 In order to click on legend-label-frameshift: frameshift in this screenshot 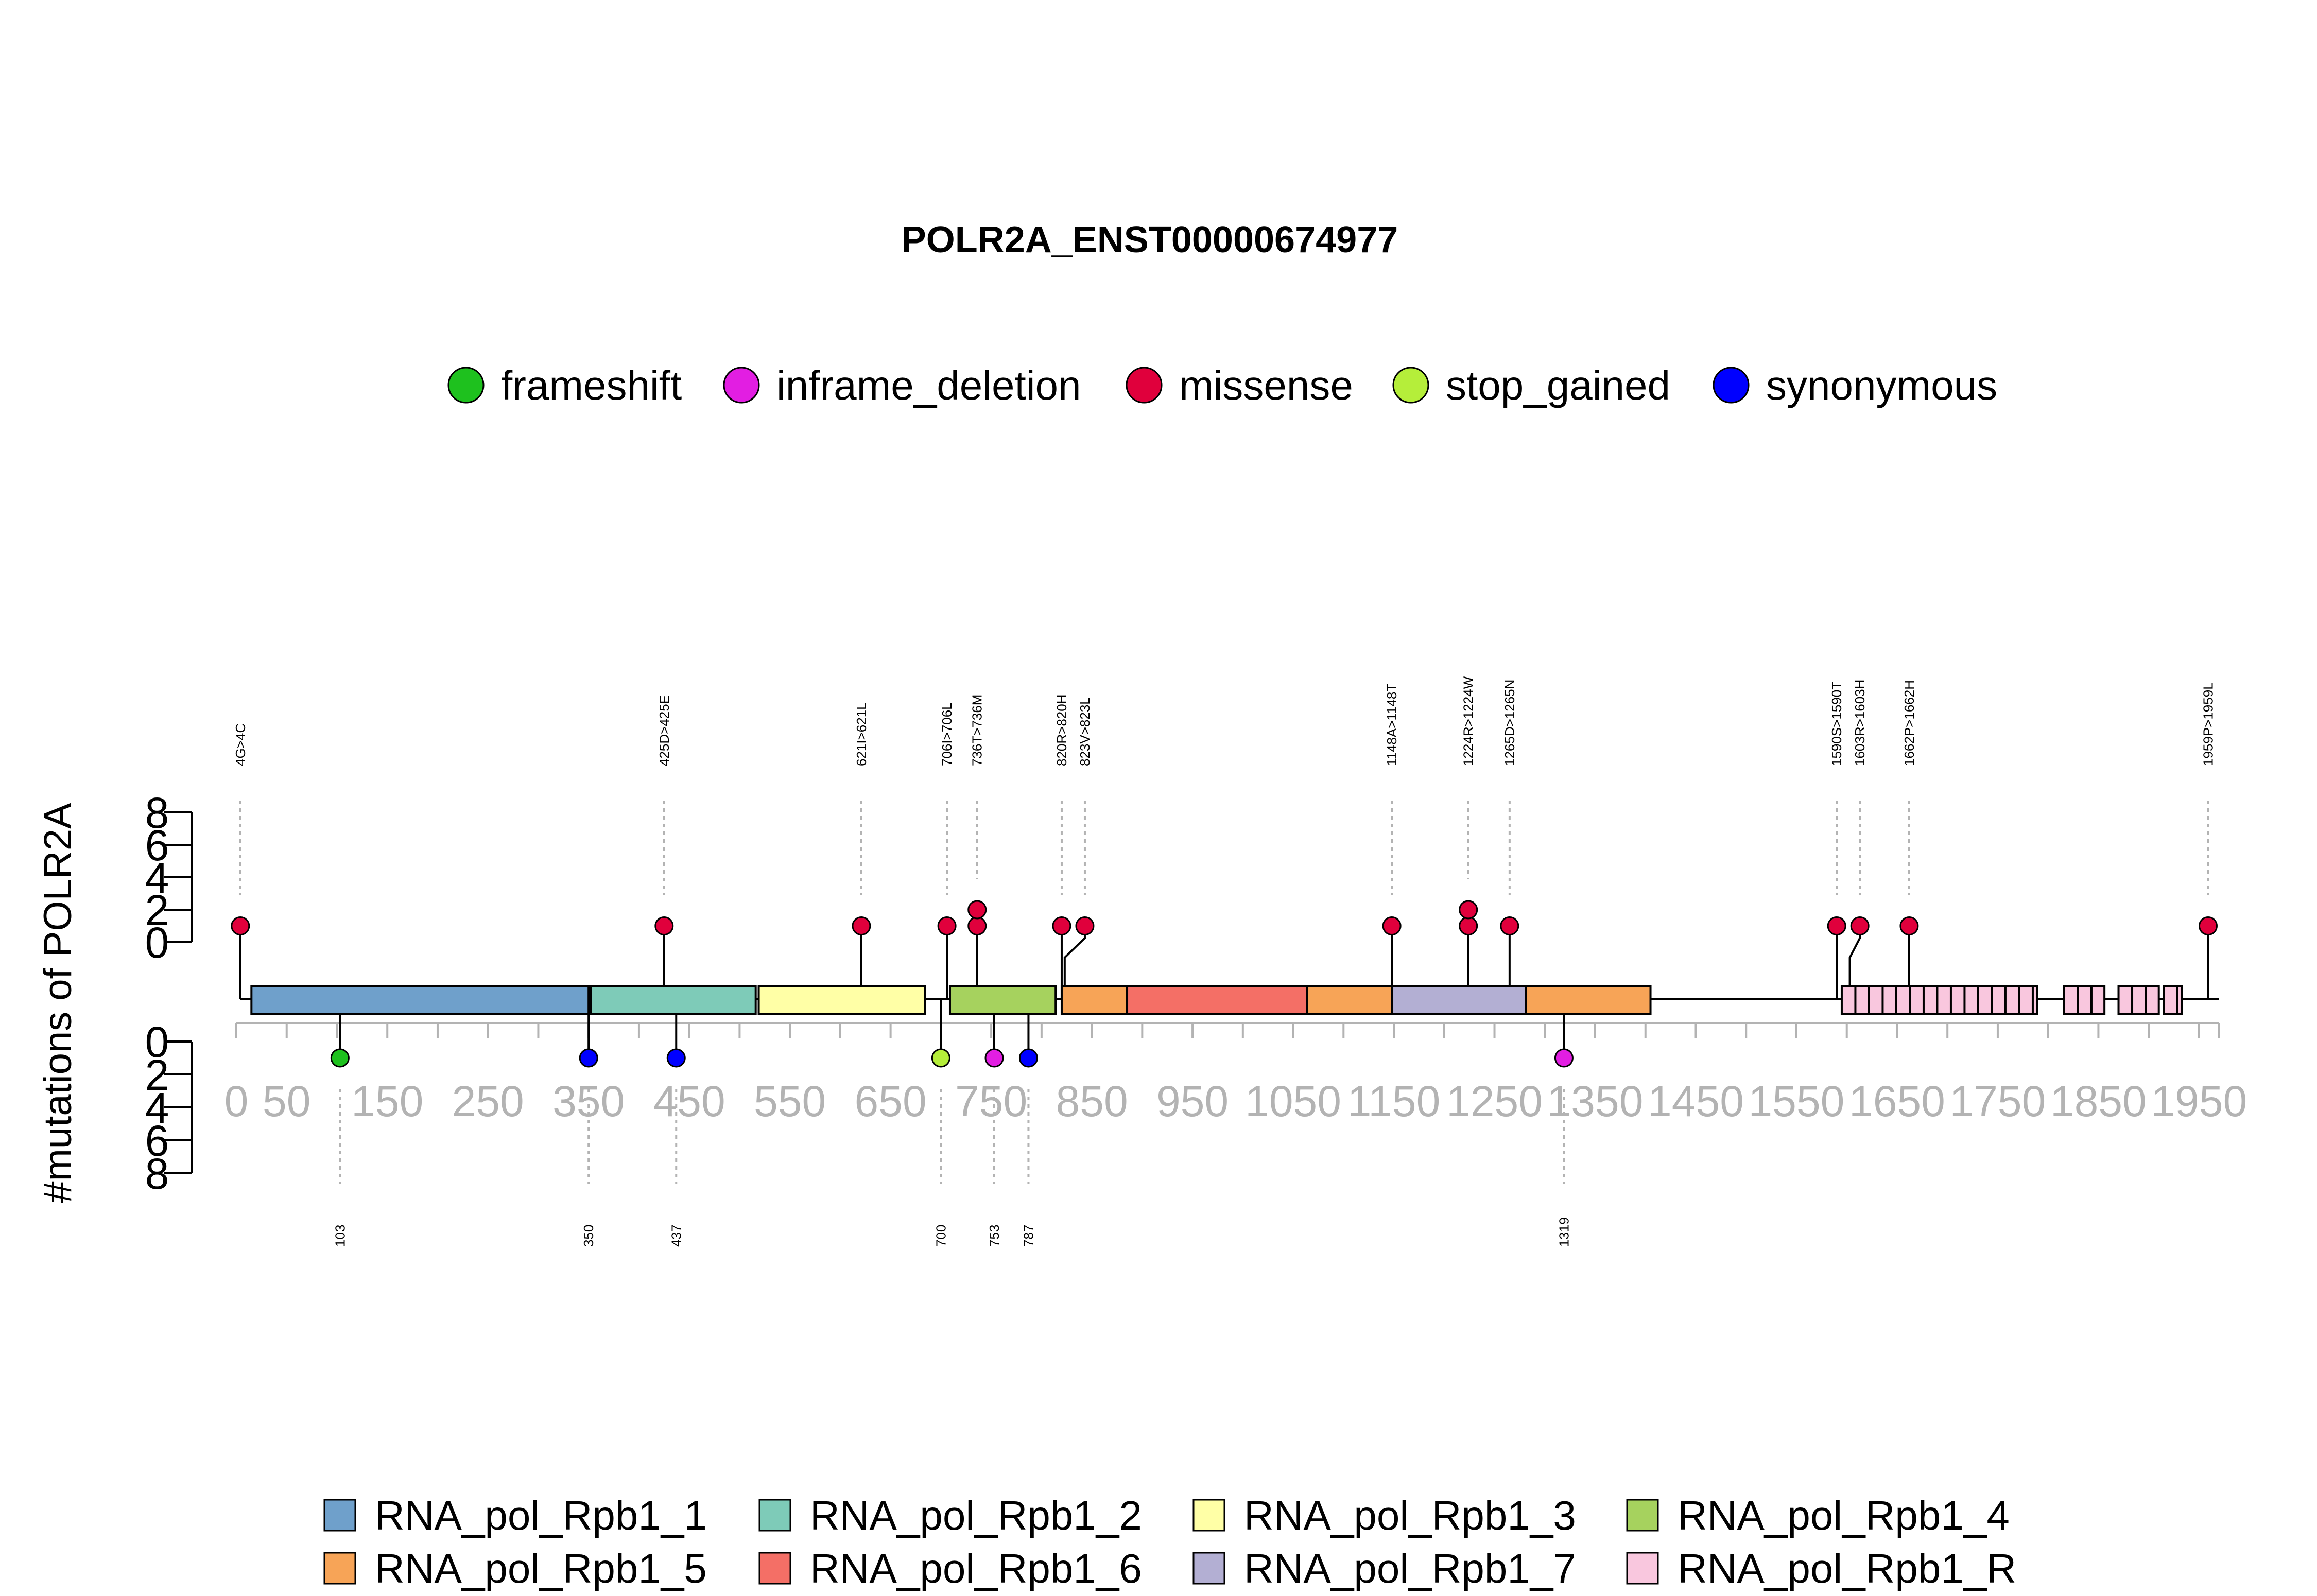, I will do `click(591, 385)`.